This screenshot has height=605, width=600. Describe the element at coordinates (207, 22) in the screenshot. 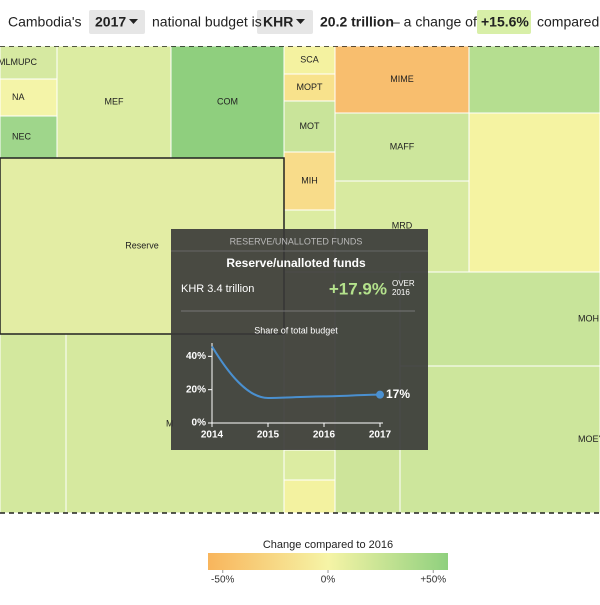

I see `header-text: national budget is` at that location.